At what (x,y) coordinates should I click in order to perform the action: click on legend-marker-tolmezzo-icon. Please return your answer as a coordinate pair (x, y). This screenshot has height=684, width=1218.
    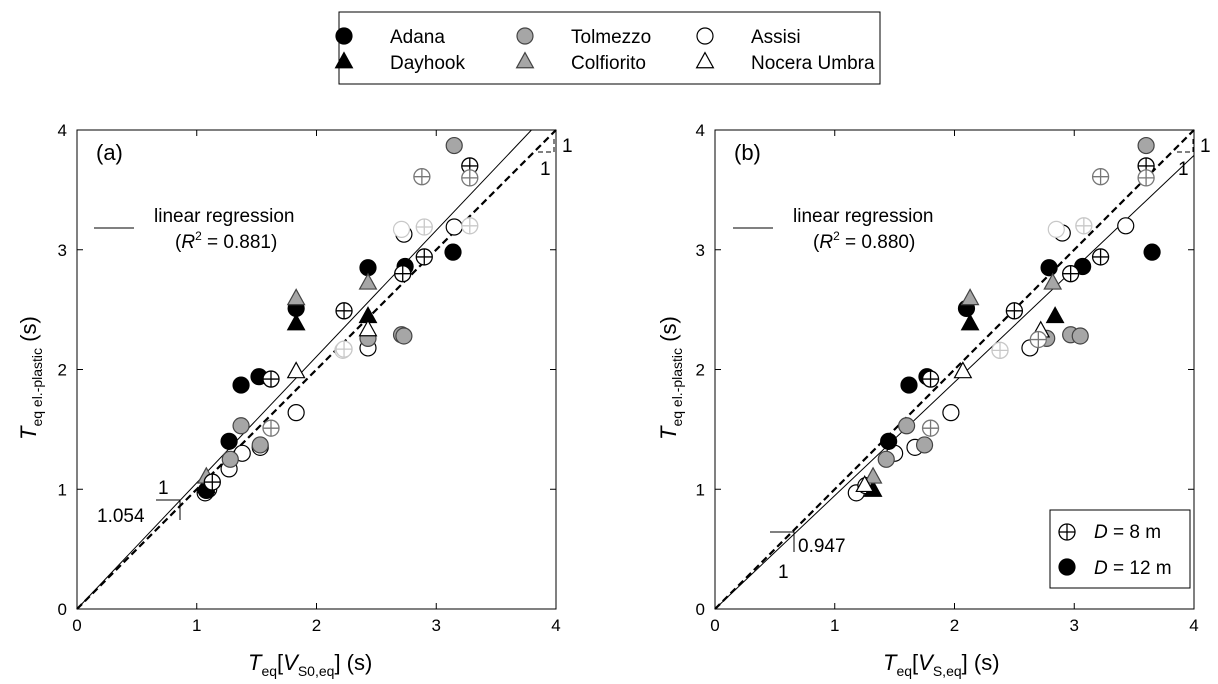
    Looking at the image, I should click on (525, 36).